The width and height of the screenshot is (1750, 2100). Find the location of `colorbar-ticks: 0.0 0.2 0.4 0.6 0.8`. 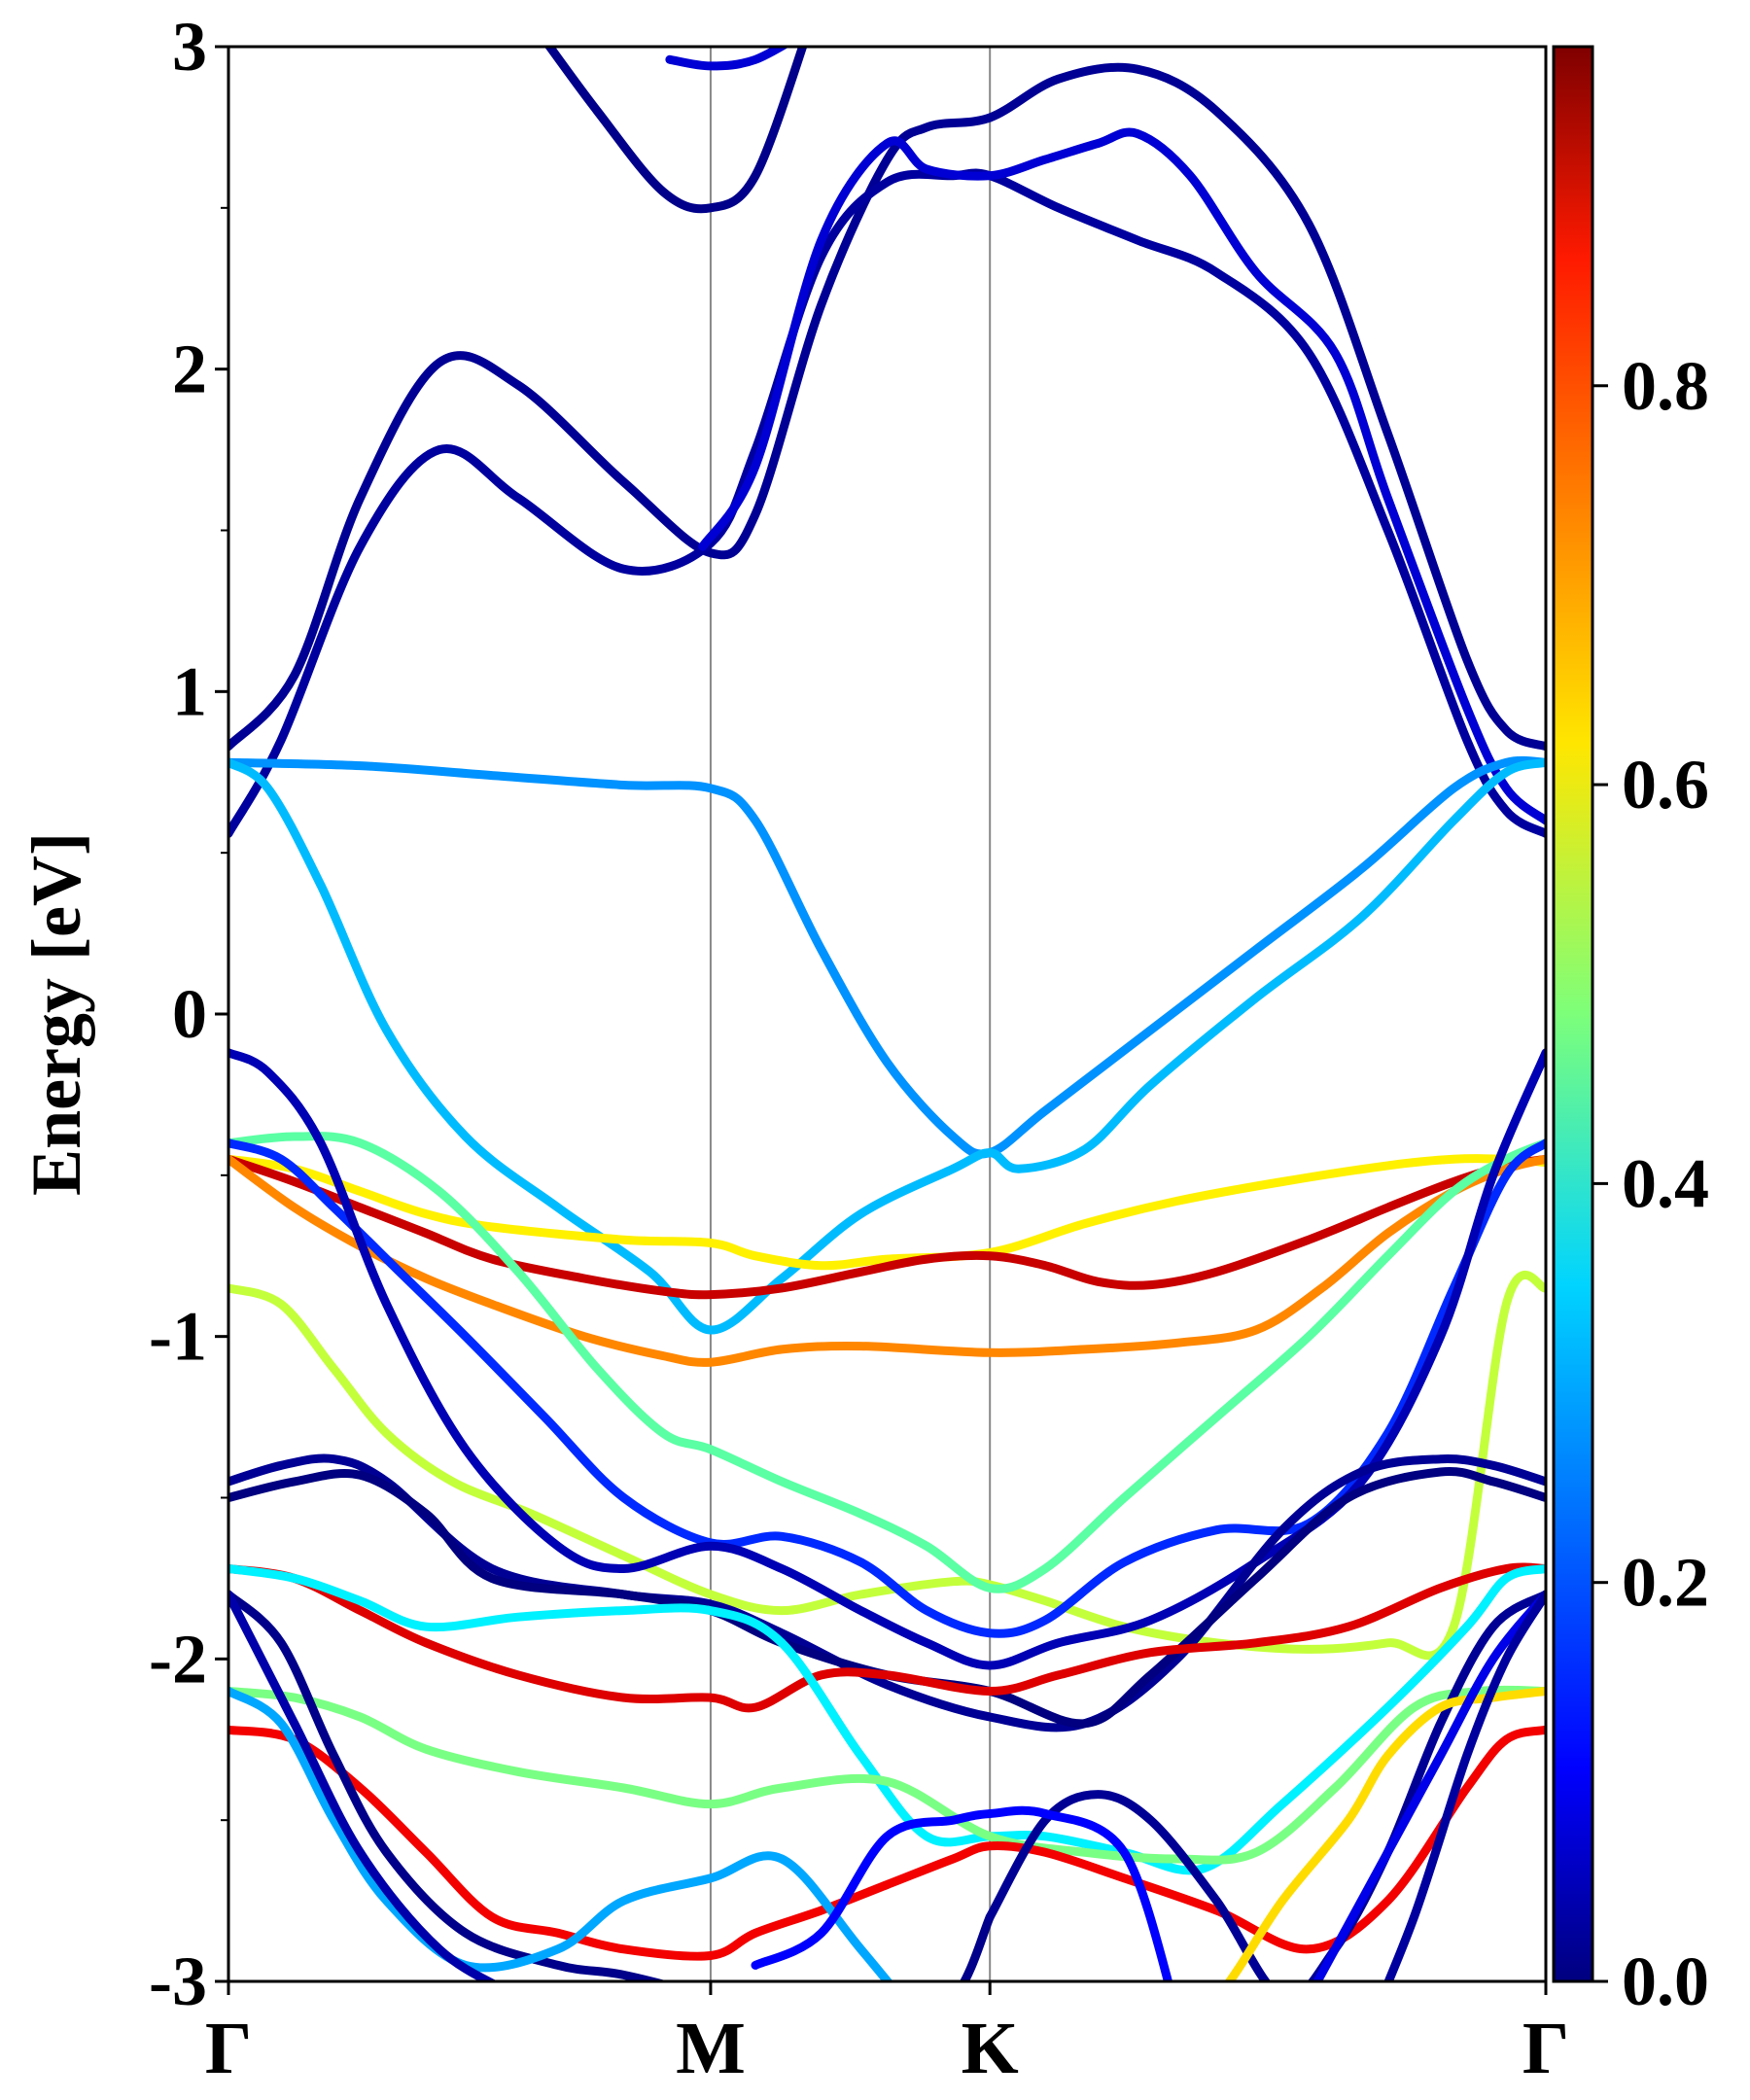

colorbar-ticks: 0.0 0.2 0.4 0.6 0.8 is located at coordinates (1650, 1183).